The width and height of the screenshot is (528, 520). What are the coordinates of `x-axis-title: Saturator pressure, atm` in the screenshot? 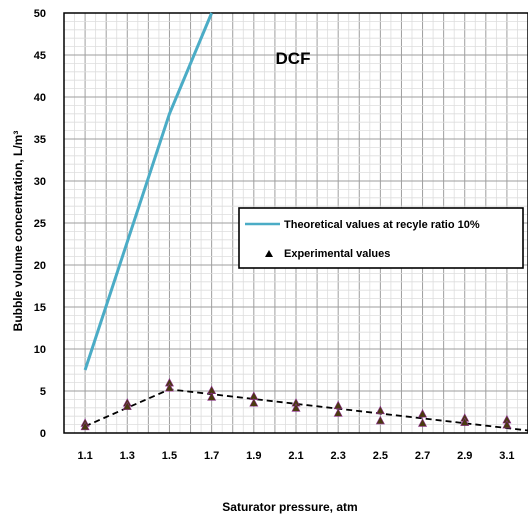 It's located at (289, 507).